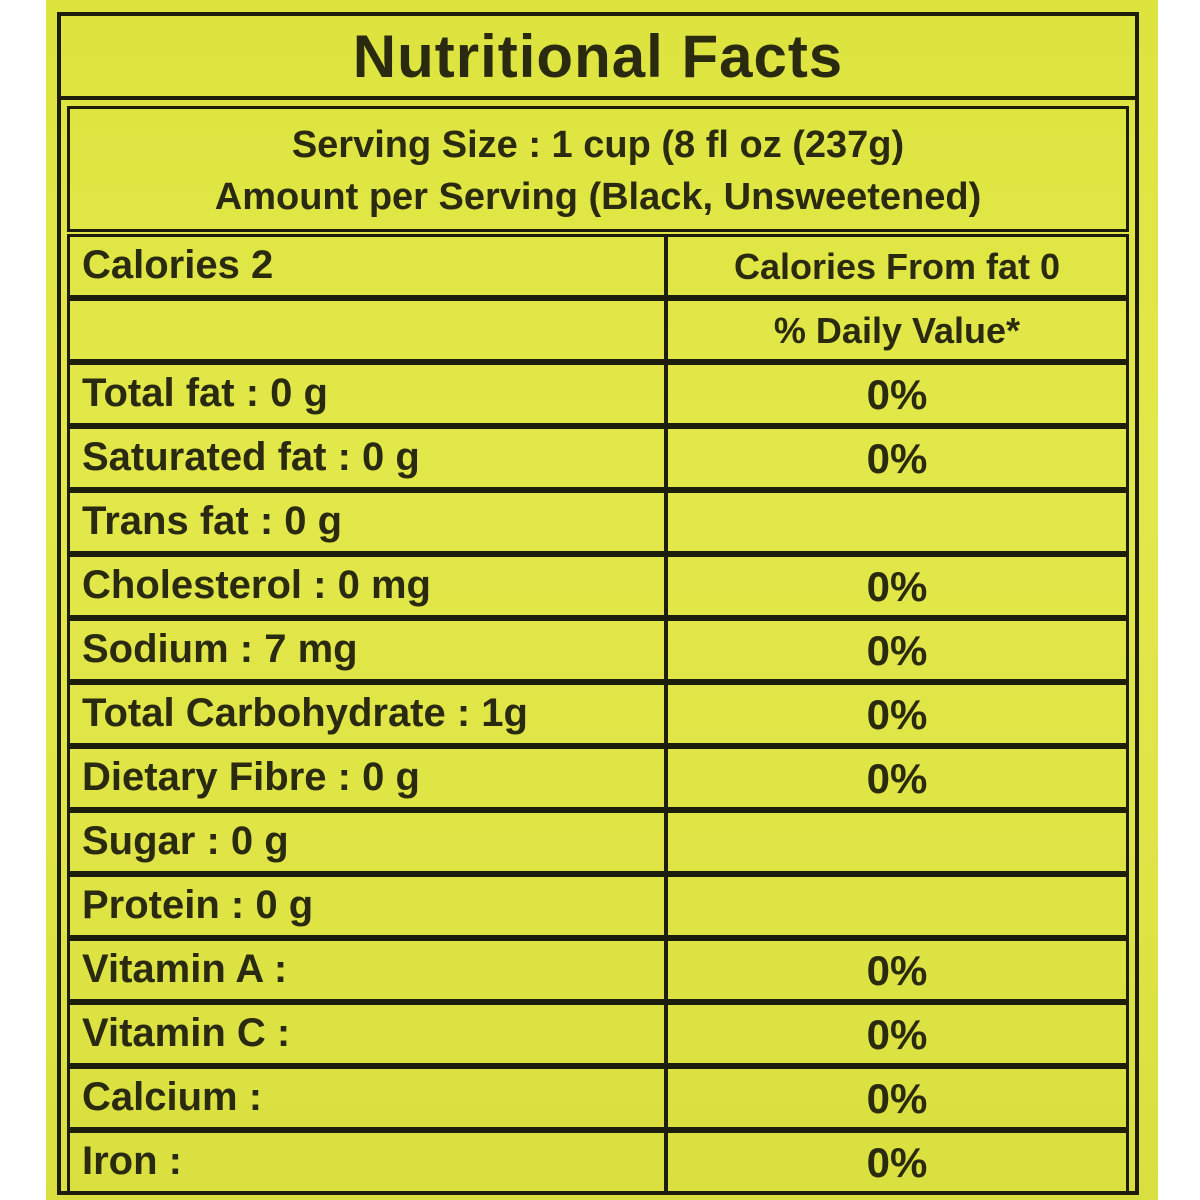 This screenshot has width=1200, height=1200. Describe the element at coordinates (251, 777) in the screenshot. I see `nutrient-name: Dietary Fibre : 0 g` at that location.